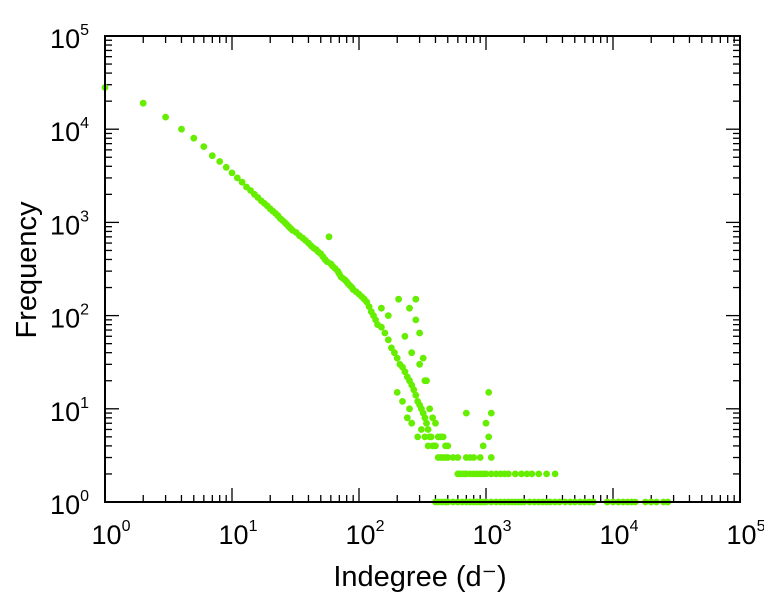 The height and width of the screenshot is (600, 764). I want to click on y-tick-label-5: 10⁵, so click(69, 38).